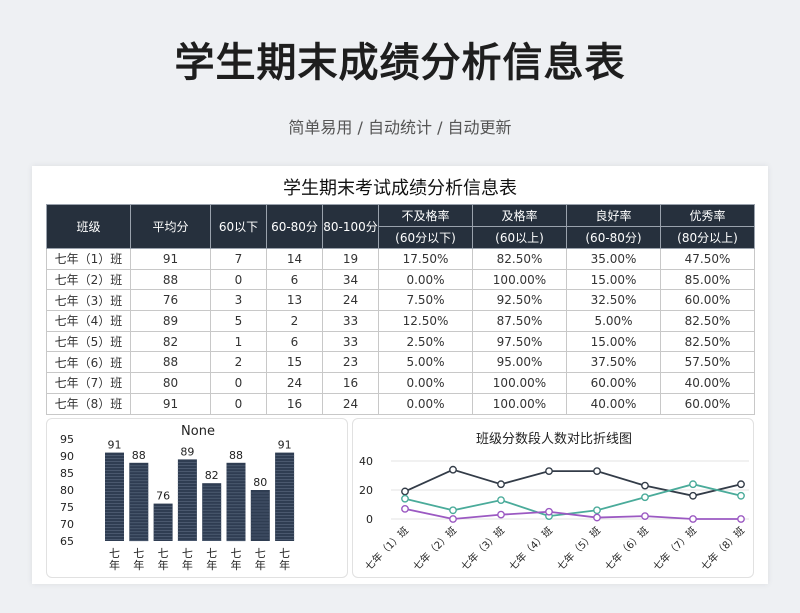  Describe the element at coordinates (88, 383) in the screenshot. I see `cell-class: 七年（7）班` at that location.